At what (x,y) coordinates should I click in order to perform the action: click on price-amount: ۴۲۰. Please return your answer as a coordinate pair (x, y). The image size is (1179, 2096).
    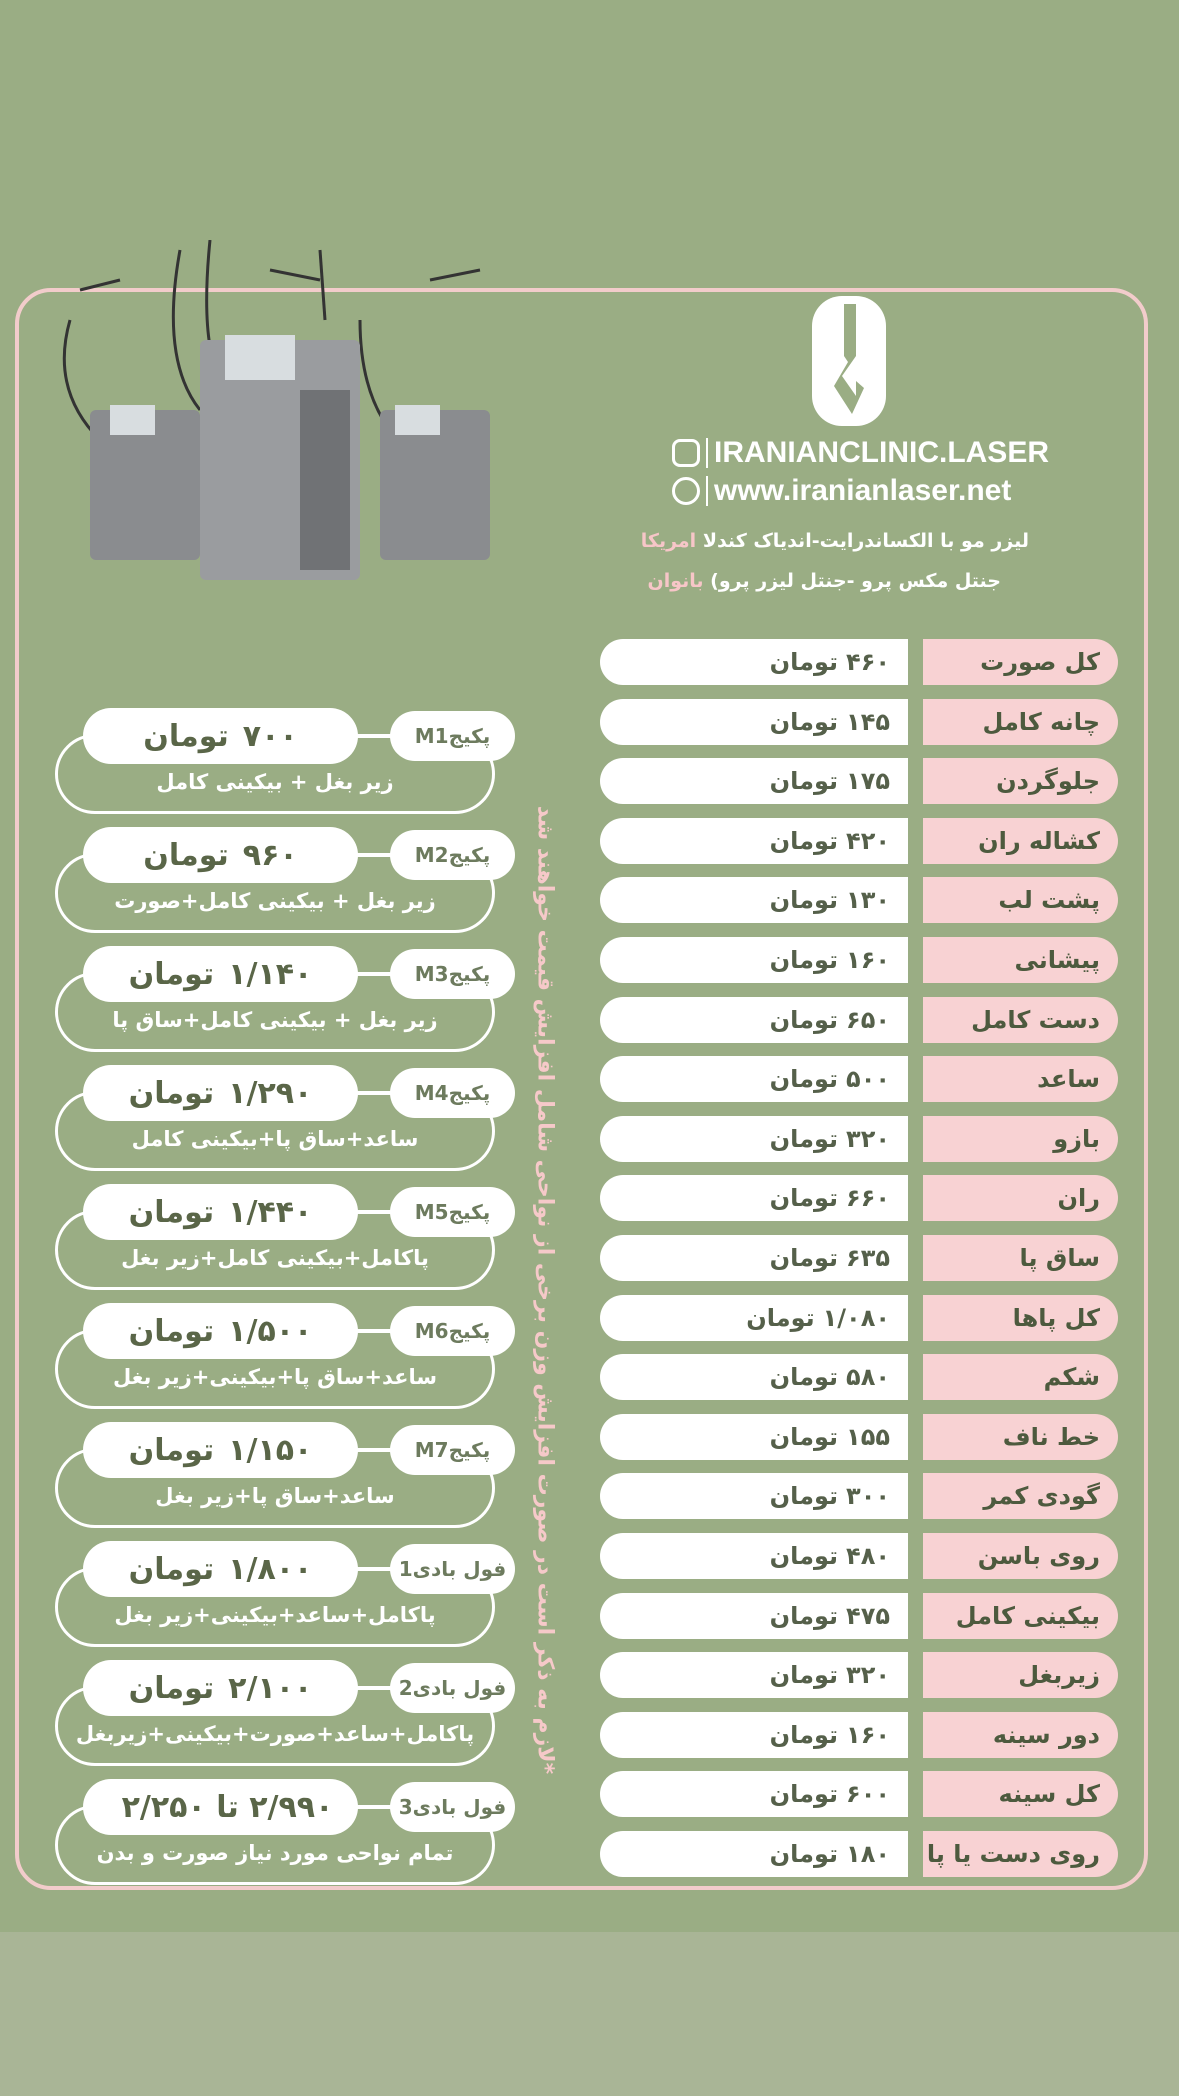
    Looking at the image, I should click on (868, 840).